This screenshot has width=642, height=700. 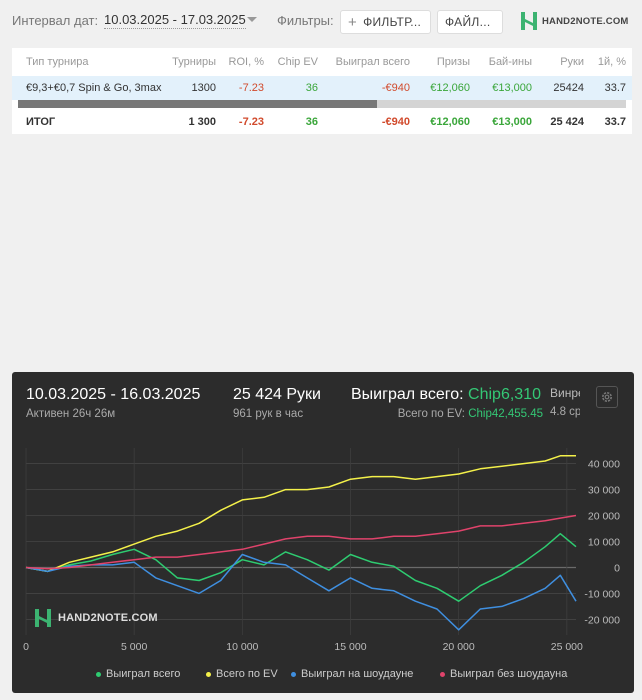 What do you see at coordinates (311, 88) in the screenshot?
I see `cell-chip-ev: 36` at bounding box center [311, 88].